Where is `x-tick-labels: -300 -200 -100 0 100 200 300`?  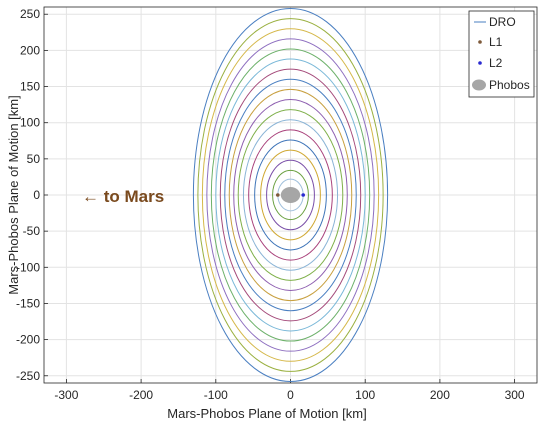 x-tick-labels: -300 -200 -100 0 100 200 300 is located at coordinates (289, 395).